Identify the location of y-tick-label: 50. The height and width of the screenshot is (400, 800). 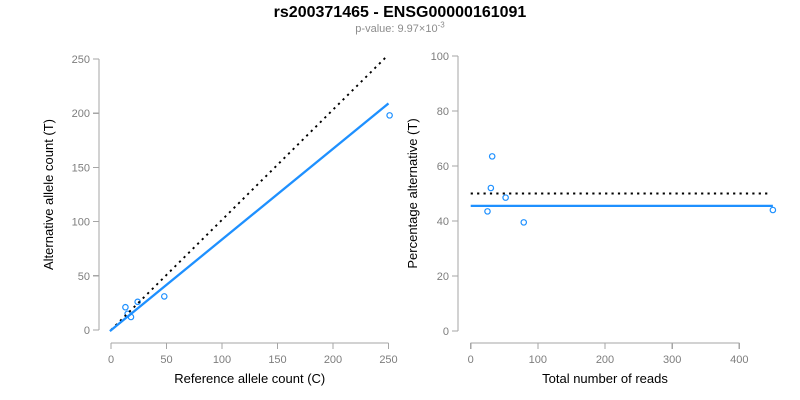
(84, 277).